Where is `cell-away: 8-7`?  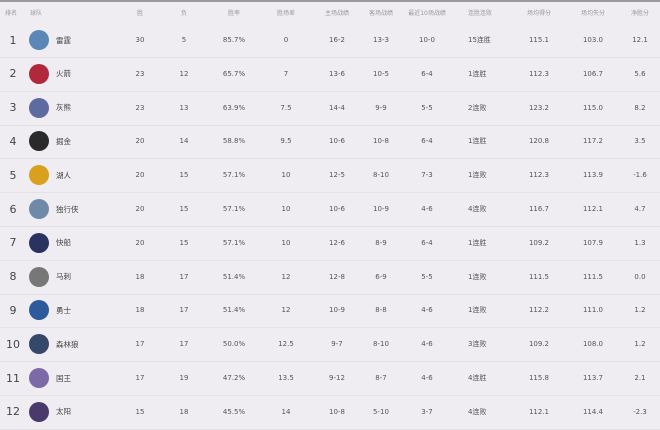 cell-away: 8-7 is located at coordinates (381, 378).